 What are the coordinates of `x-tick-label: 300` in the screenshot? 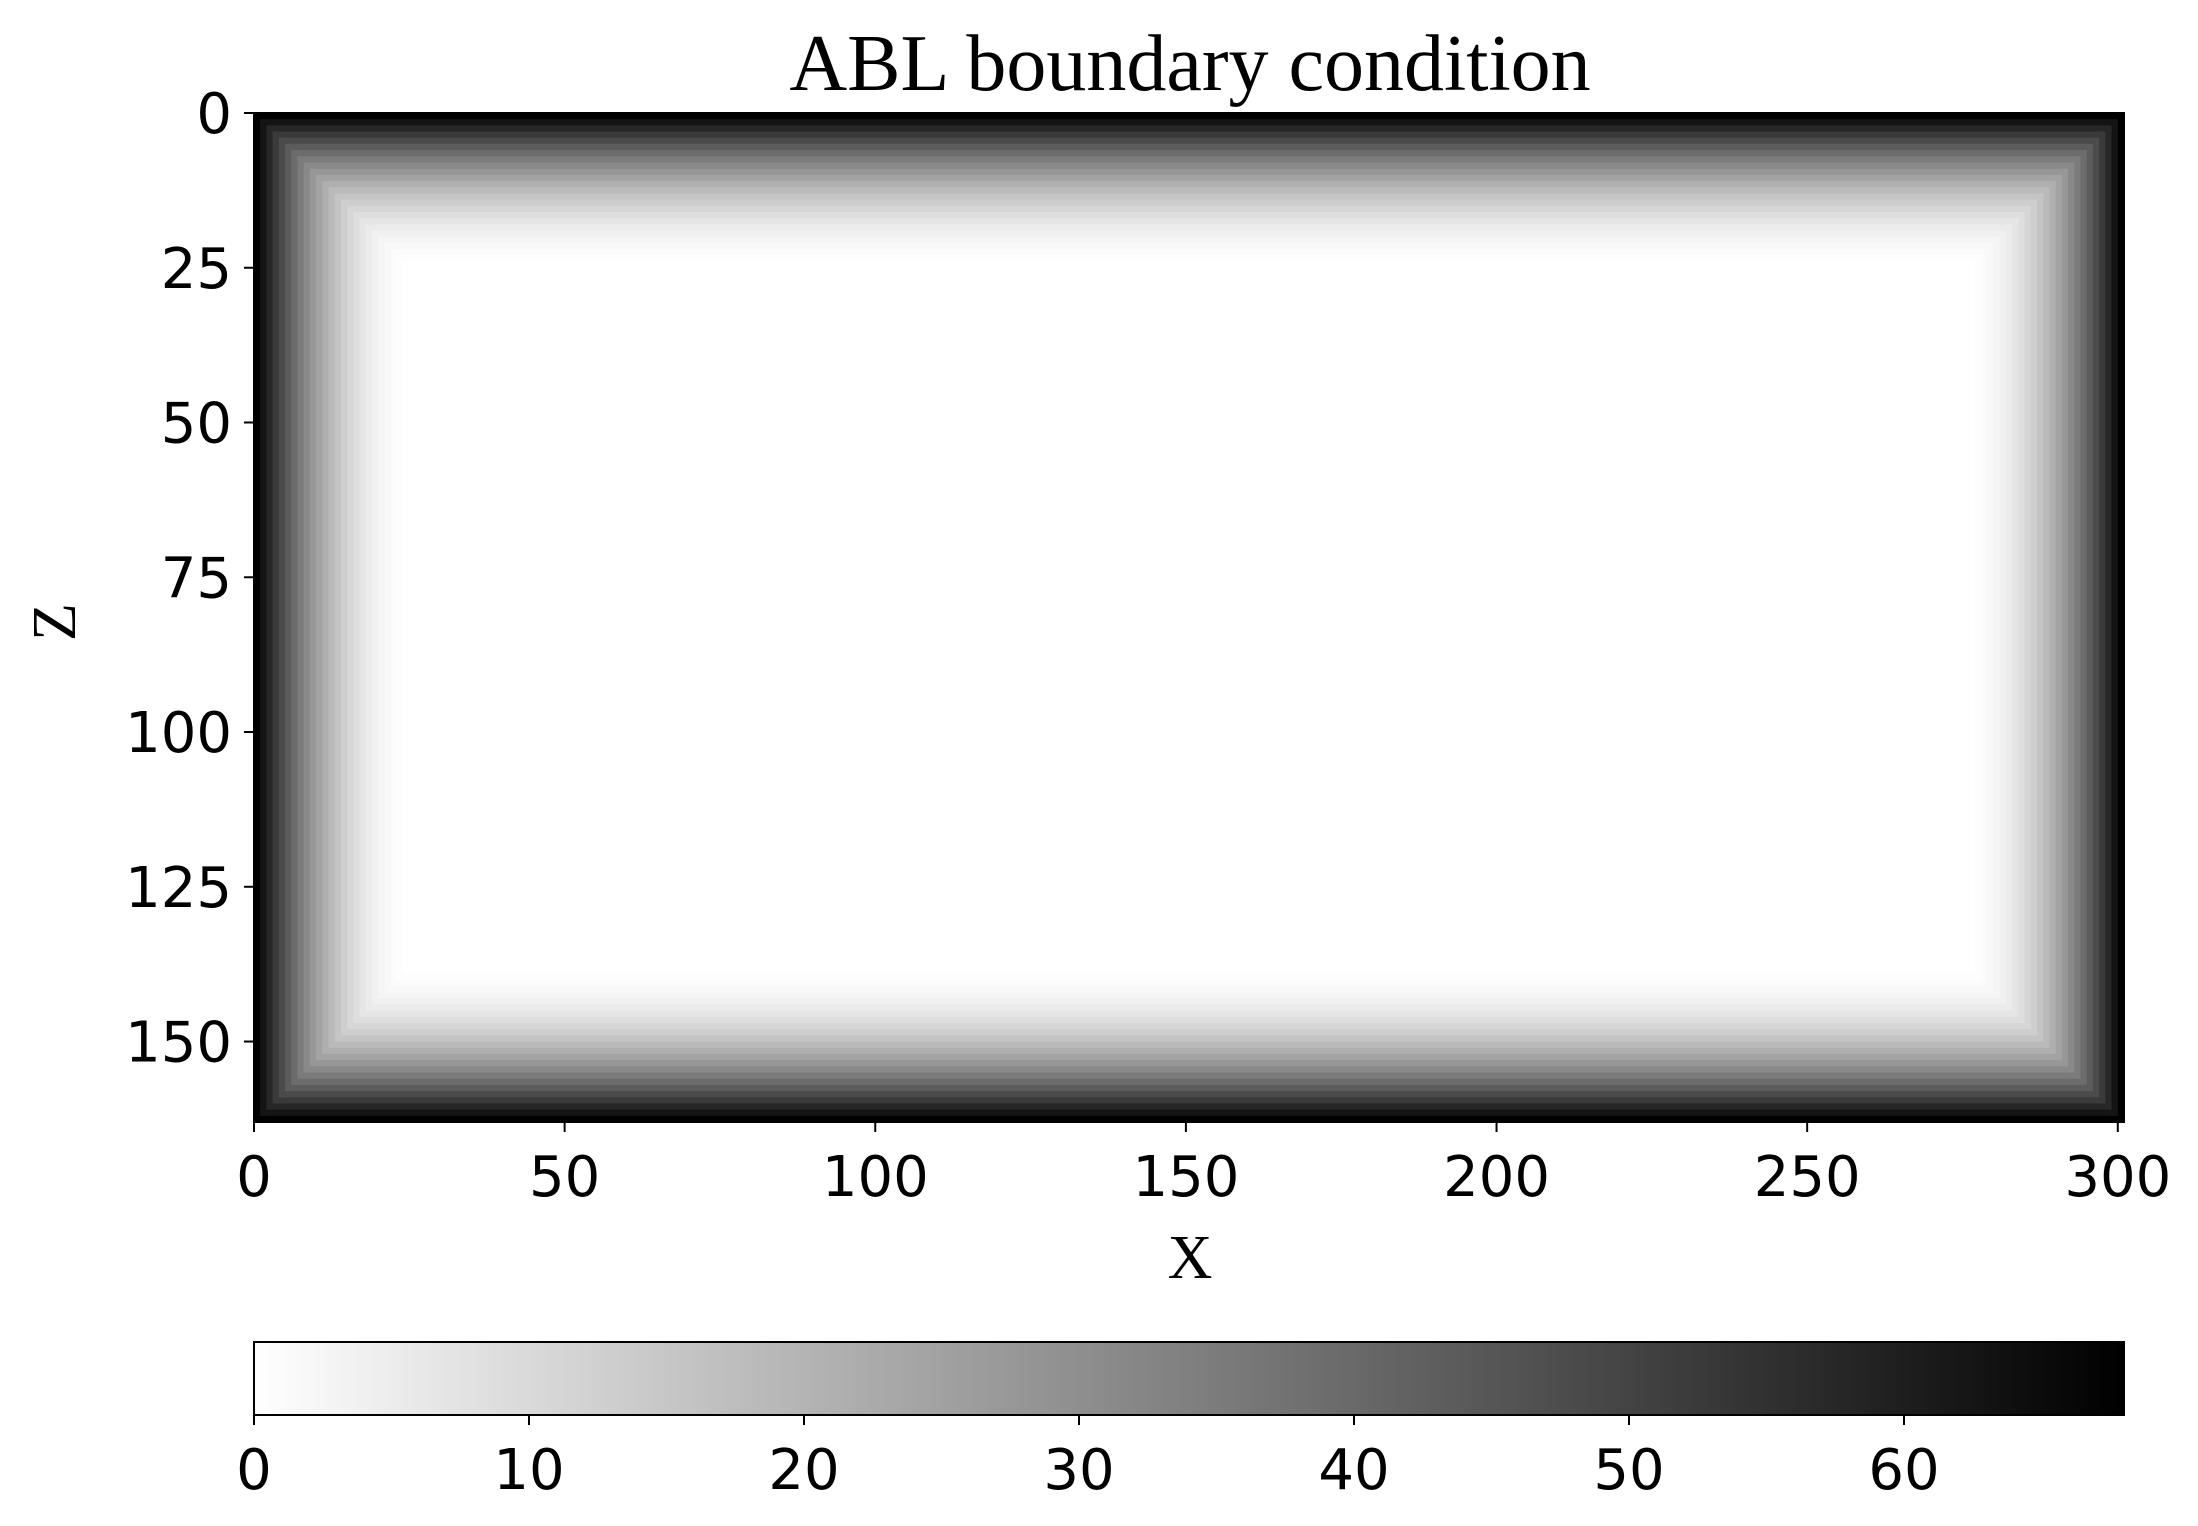 It's located at (2117, 1177).